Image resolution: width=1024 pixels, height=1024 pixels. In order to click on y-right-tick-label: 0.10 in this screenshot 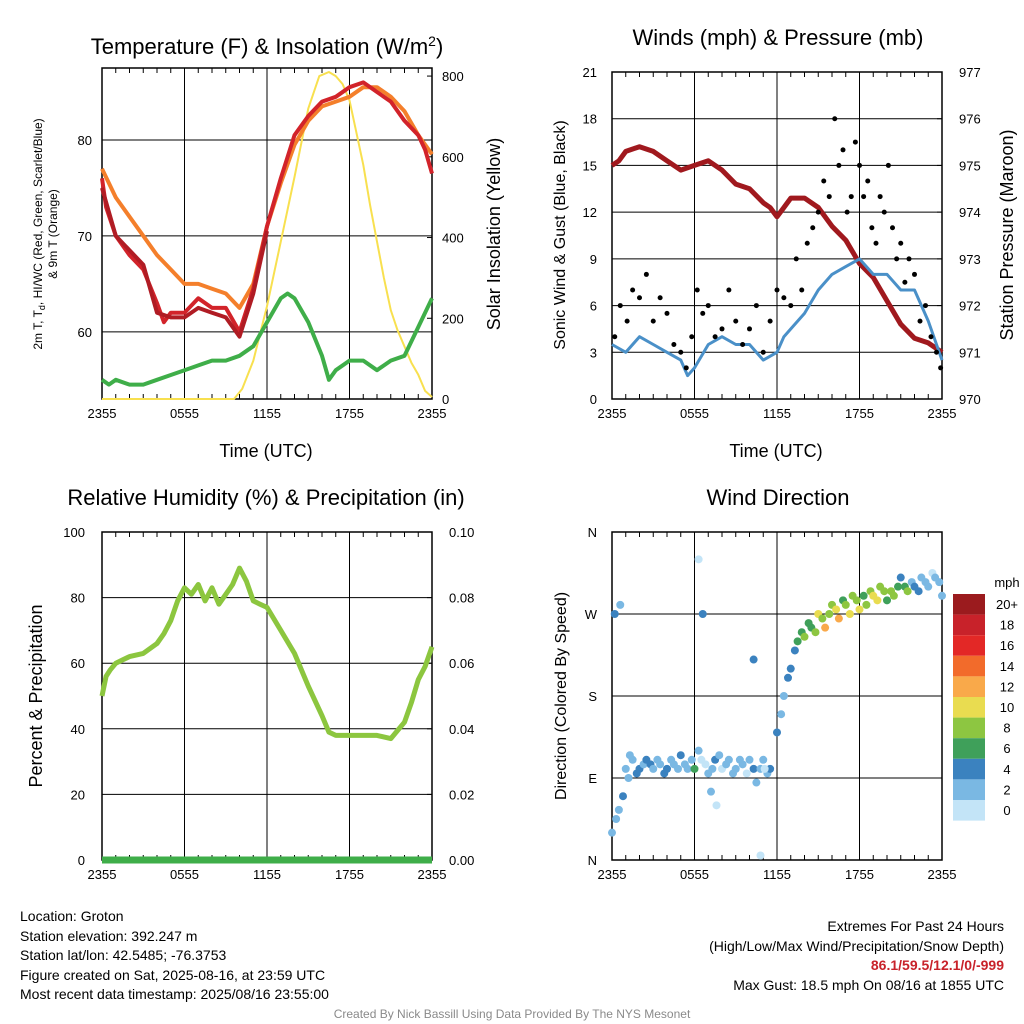, I will do `click(461, 532)`.